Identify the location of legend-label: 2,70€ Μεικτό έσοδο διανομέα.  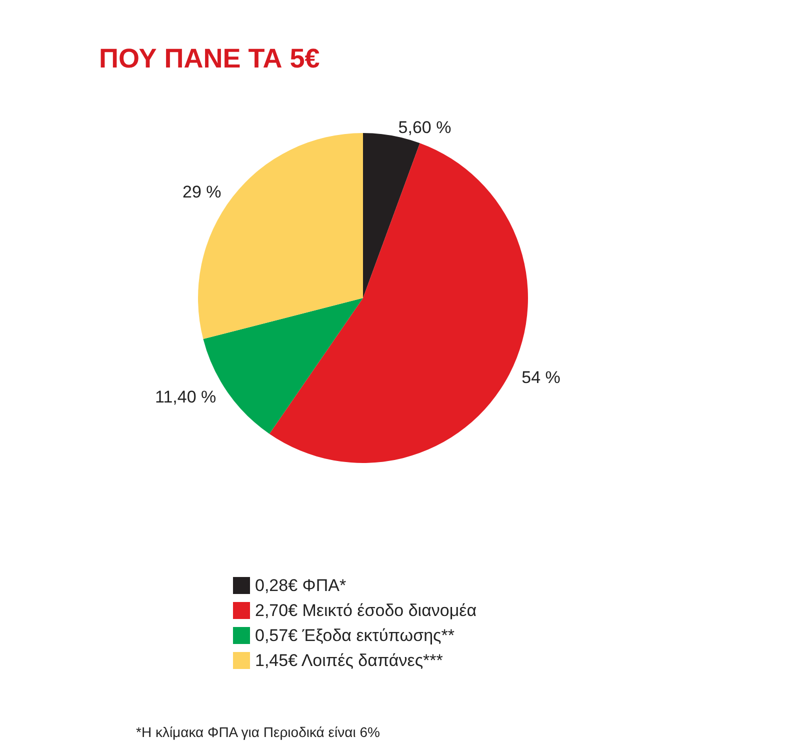
(366, 610).